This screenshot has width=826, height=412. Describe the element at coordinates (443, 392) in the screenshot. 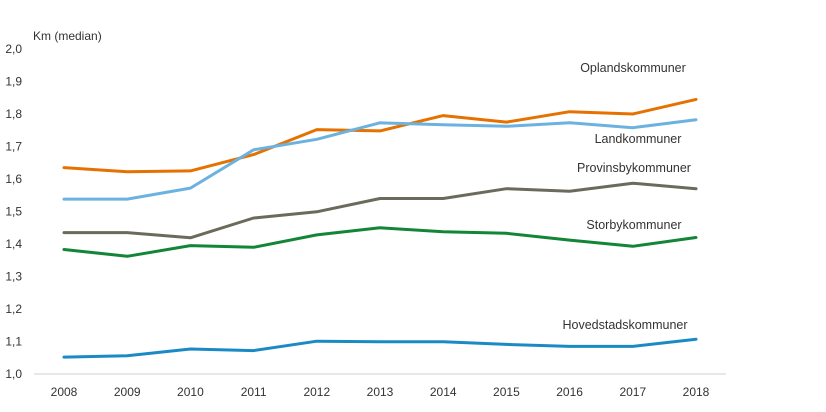

I see `x-tick-label: 2014` at that location.